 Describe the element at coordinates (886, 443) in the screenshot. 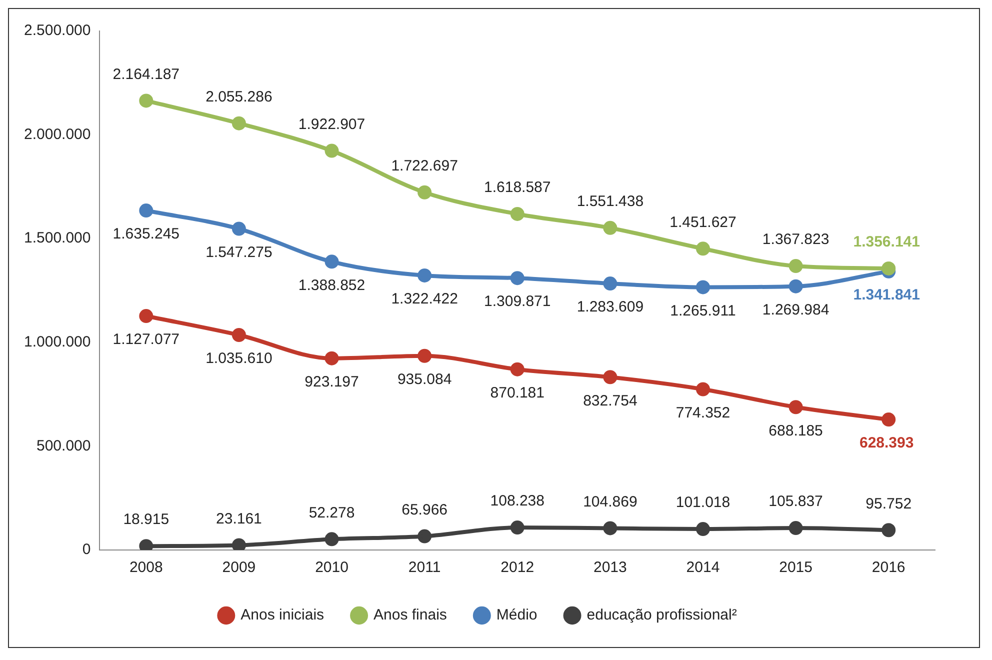

I see `data-label: 628.393` at that location.